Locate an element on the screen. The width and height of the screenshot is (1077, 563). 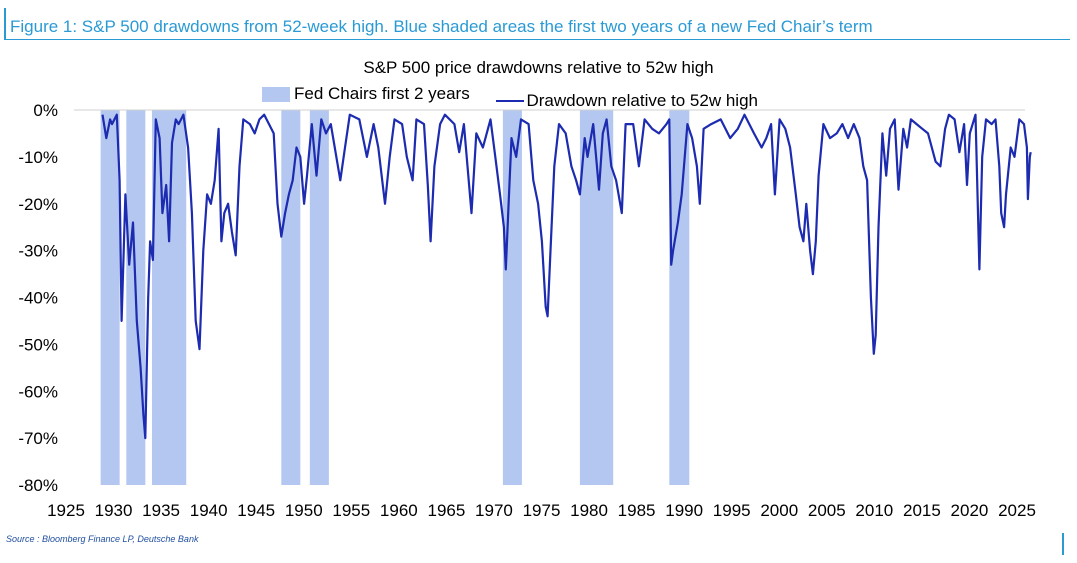
legend-swatch-line is located at coordinates (510, 100).